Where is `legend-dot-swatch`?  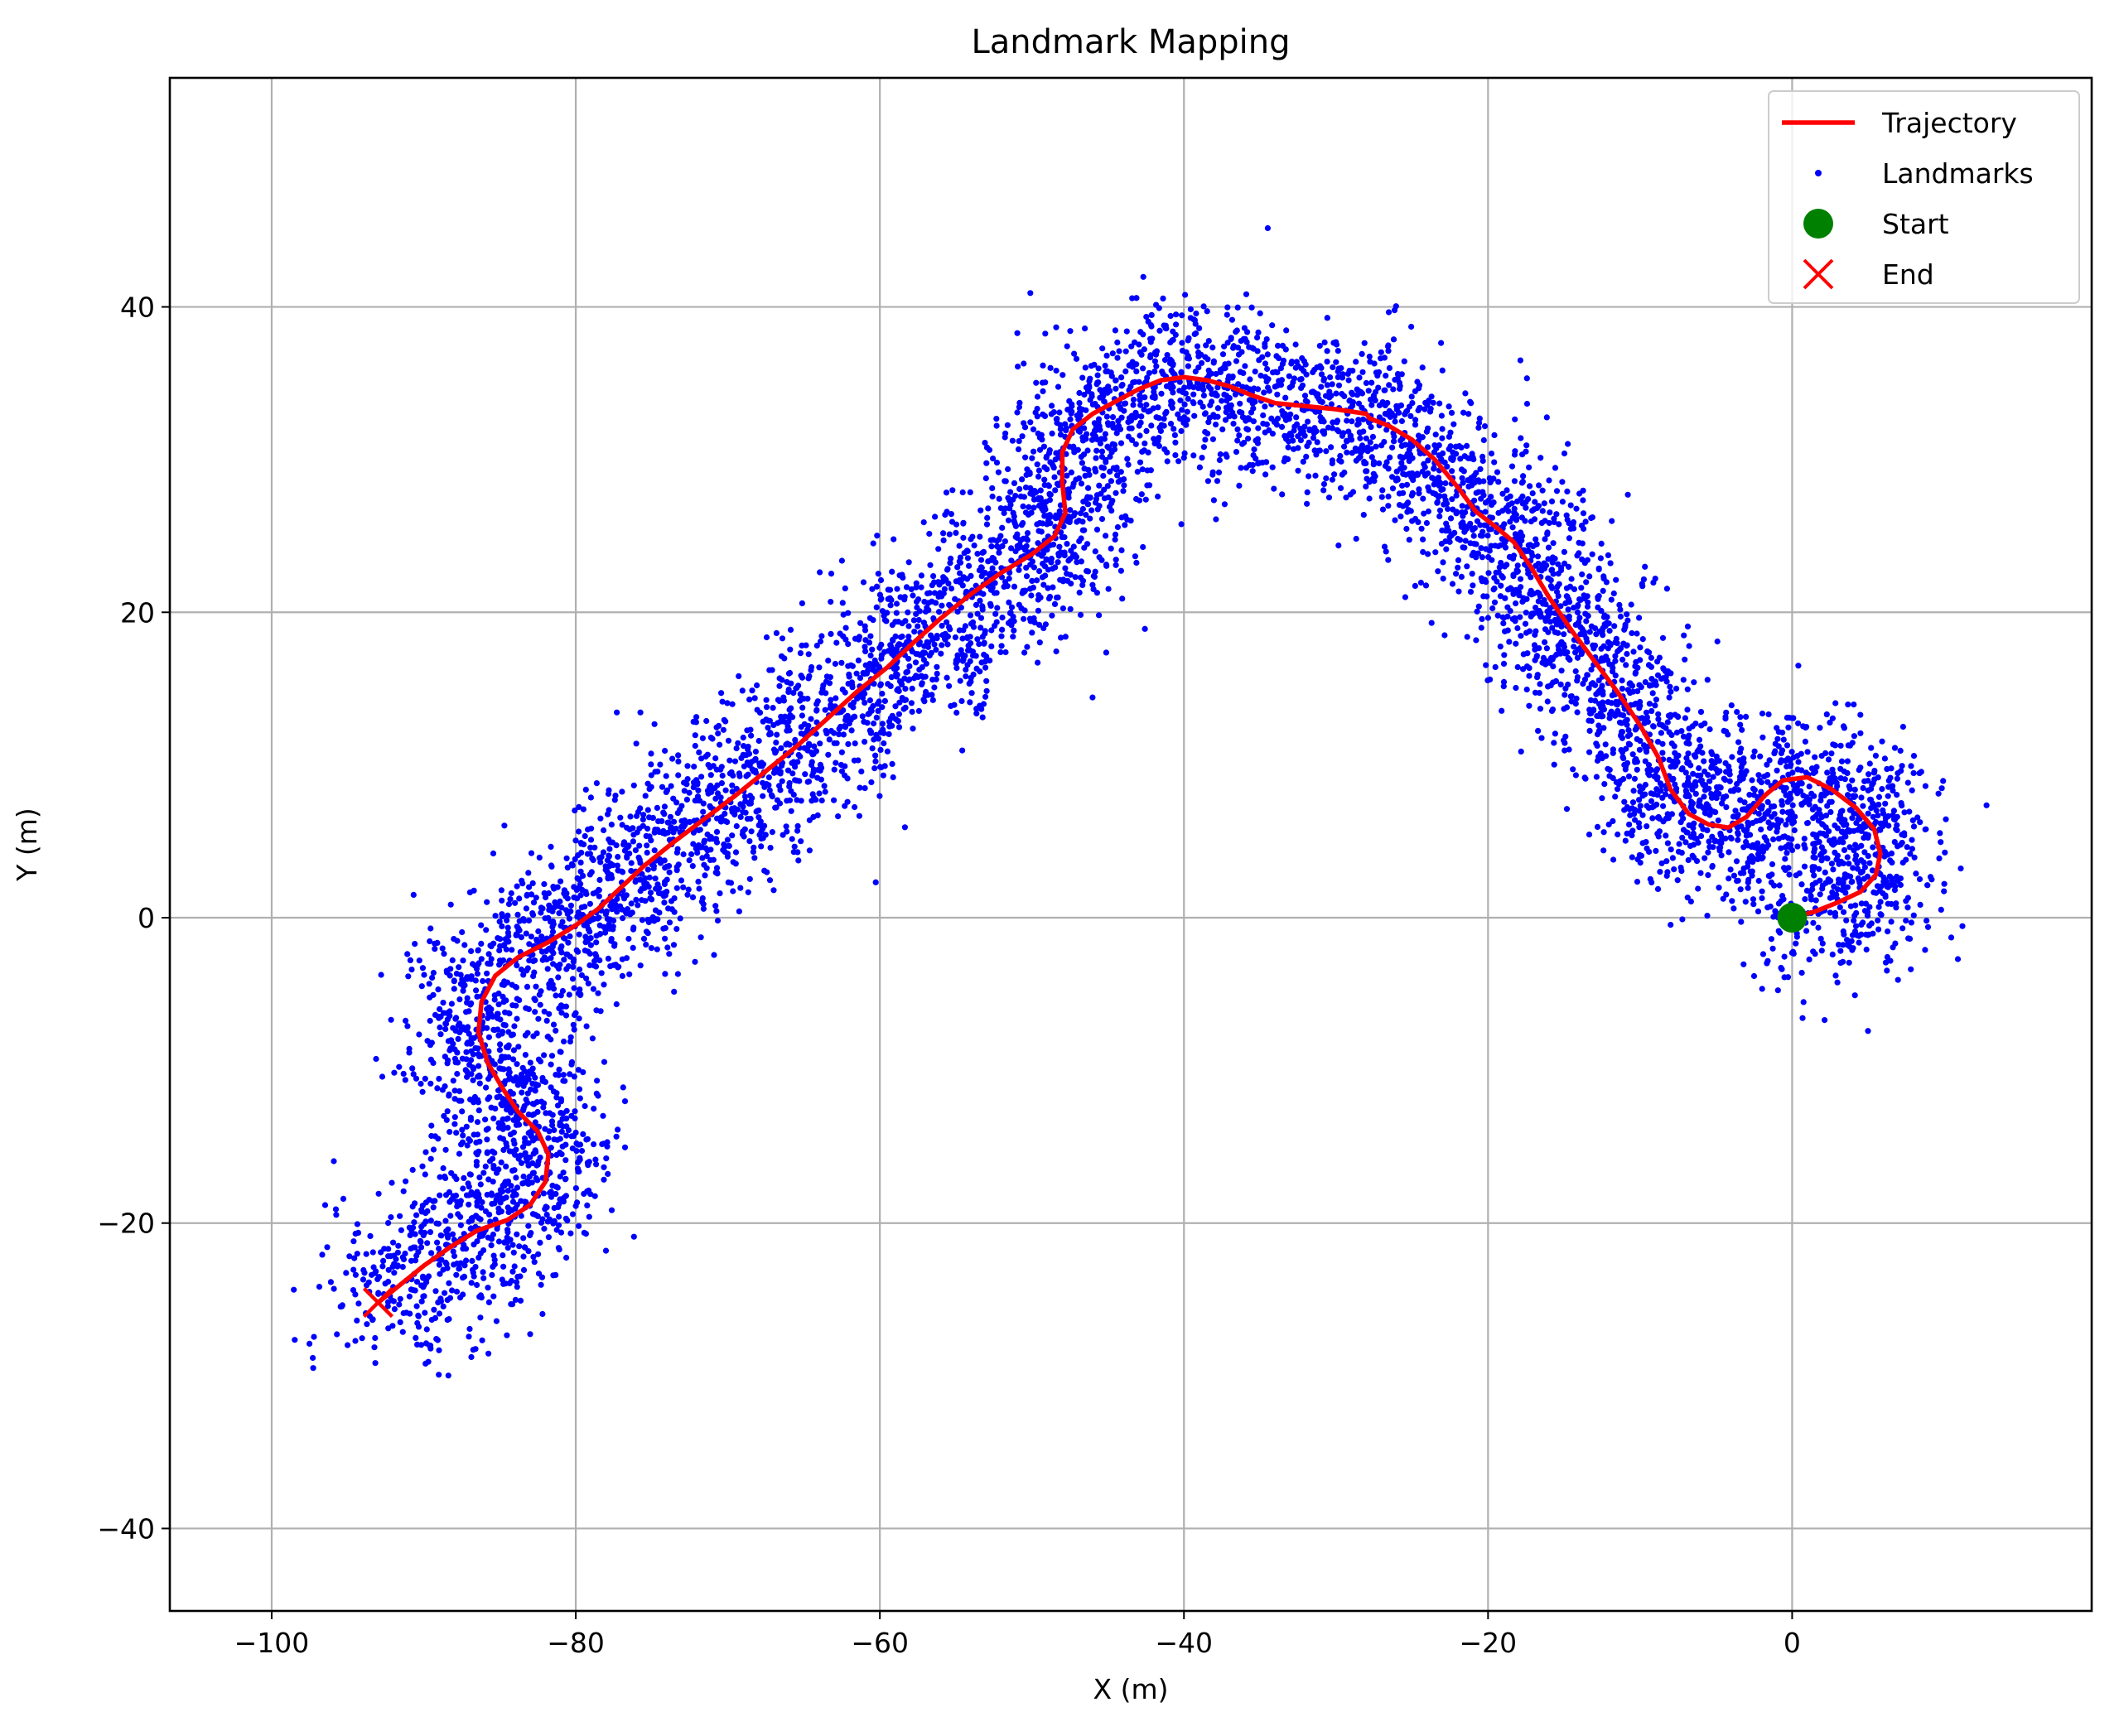
legend-dot-swatch is located at coordinates (1818, 173).